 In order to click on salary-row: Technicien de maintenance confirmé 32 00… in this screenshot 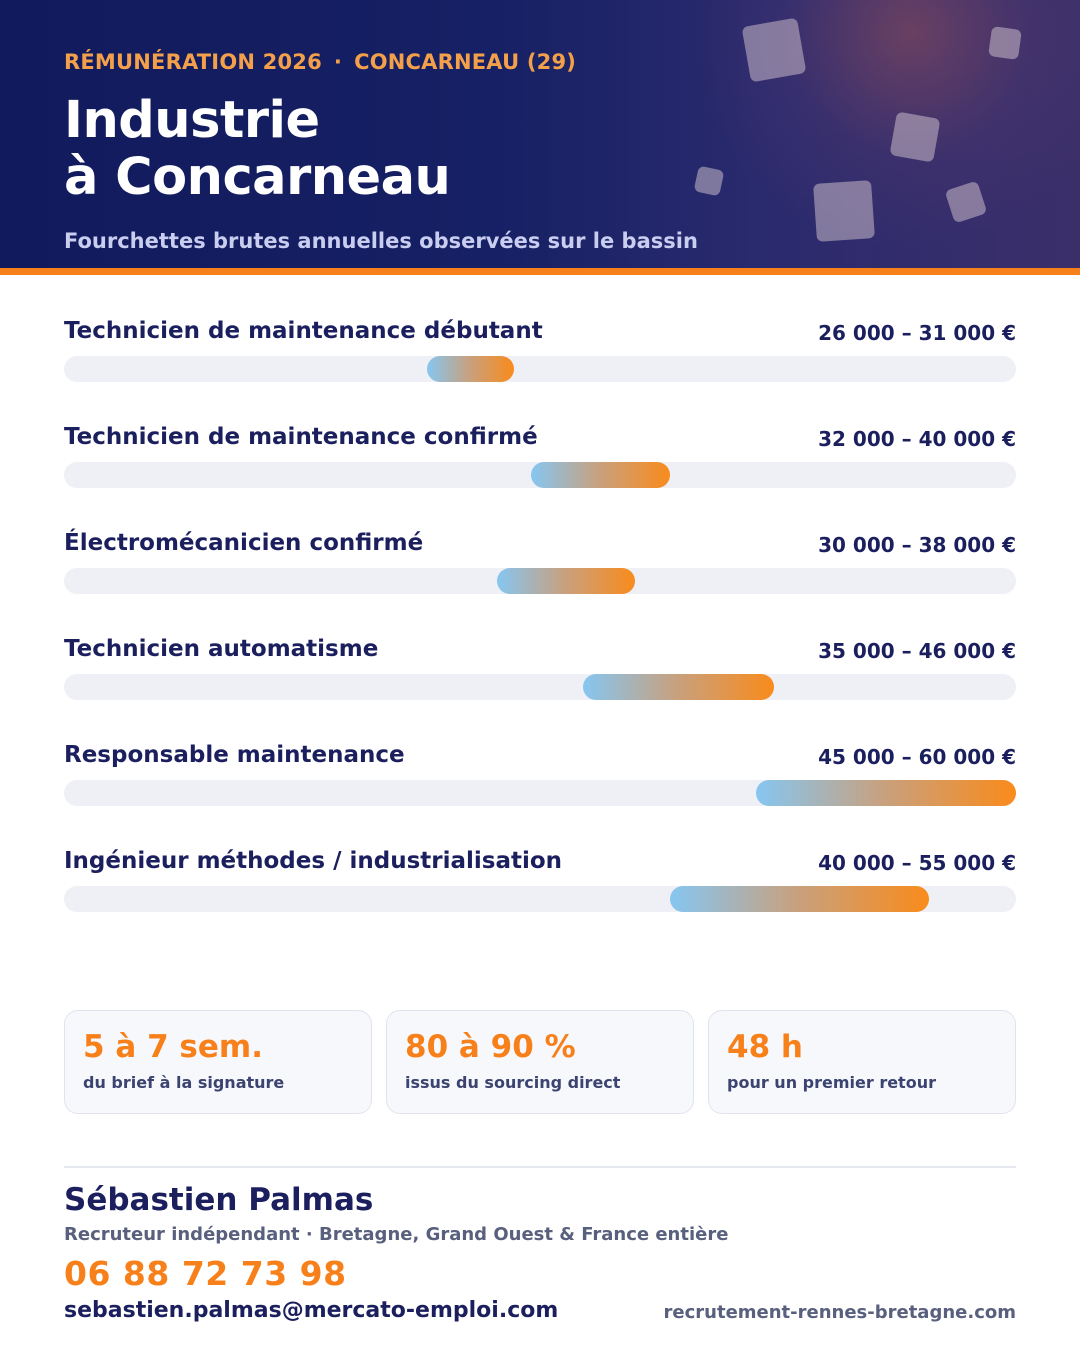, I will do `click(540, 459)`.